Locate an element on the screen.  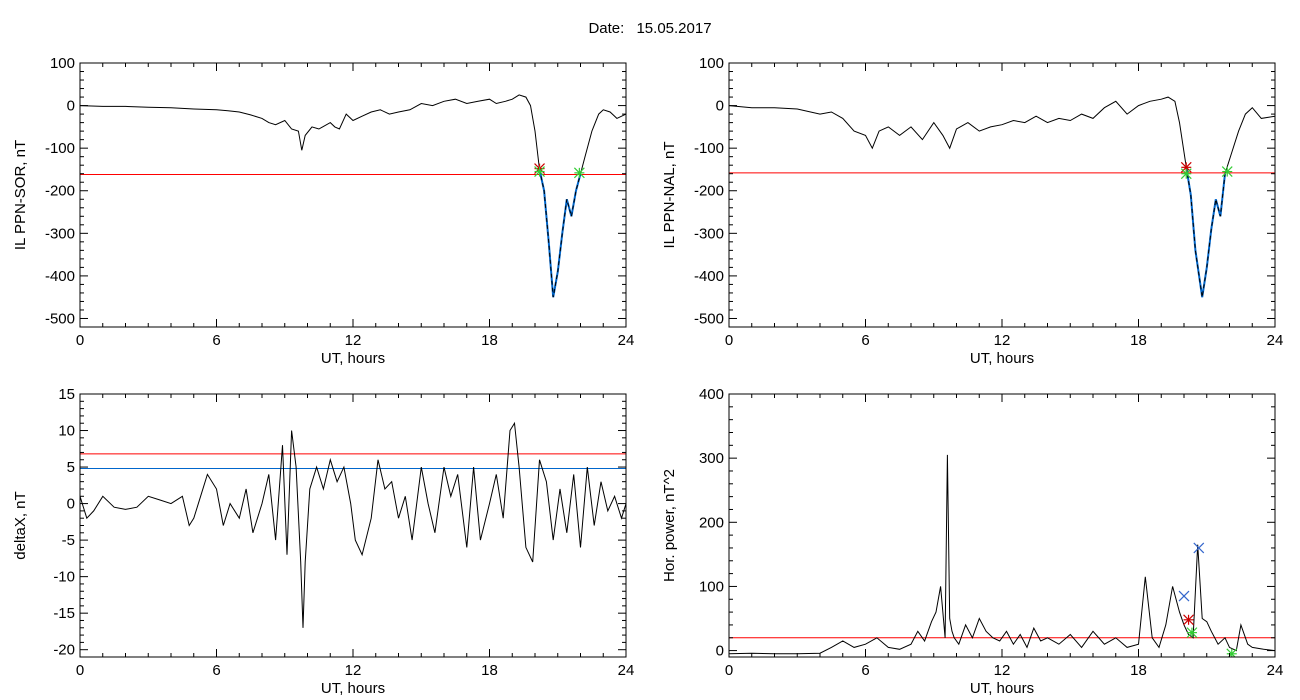
y-axis-label: Hor. power, nT^2 is located at coordinates (669, 525).